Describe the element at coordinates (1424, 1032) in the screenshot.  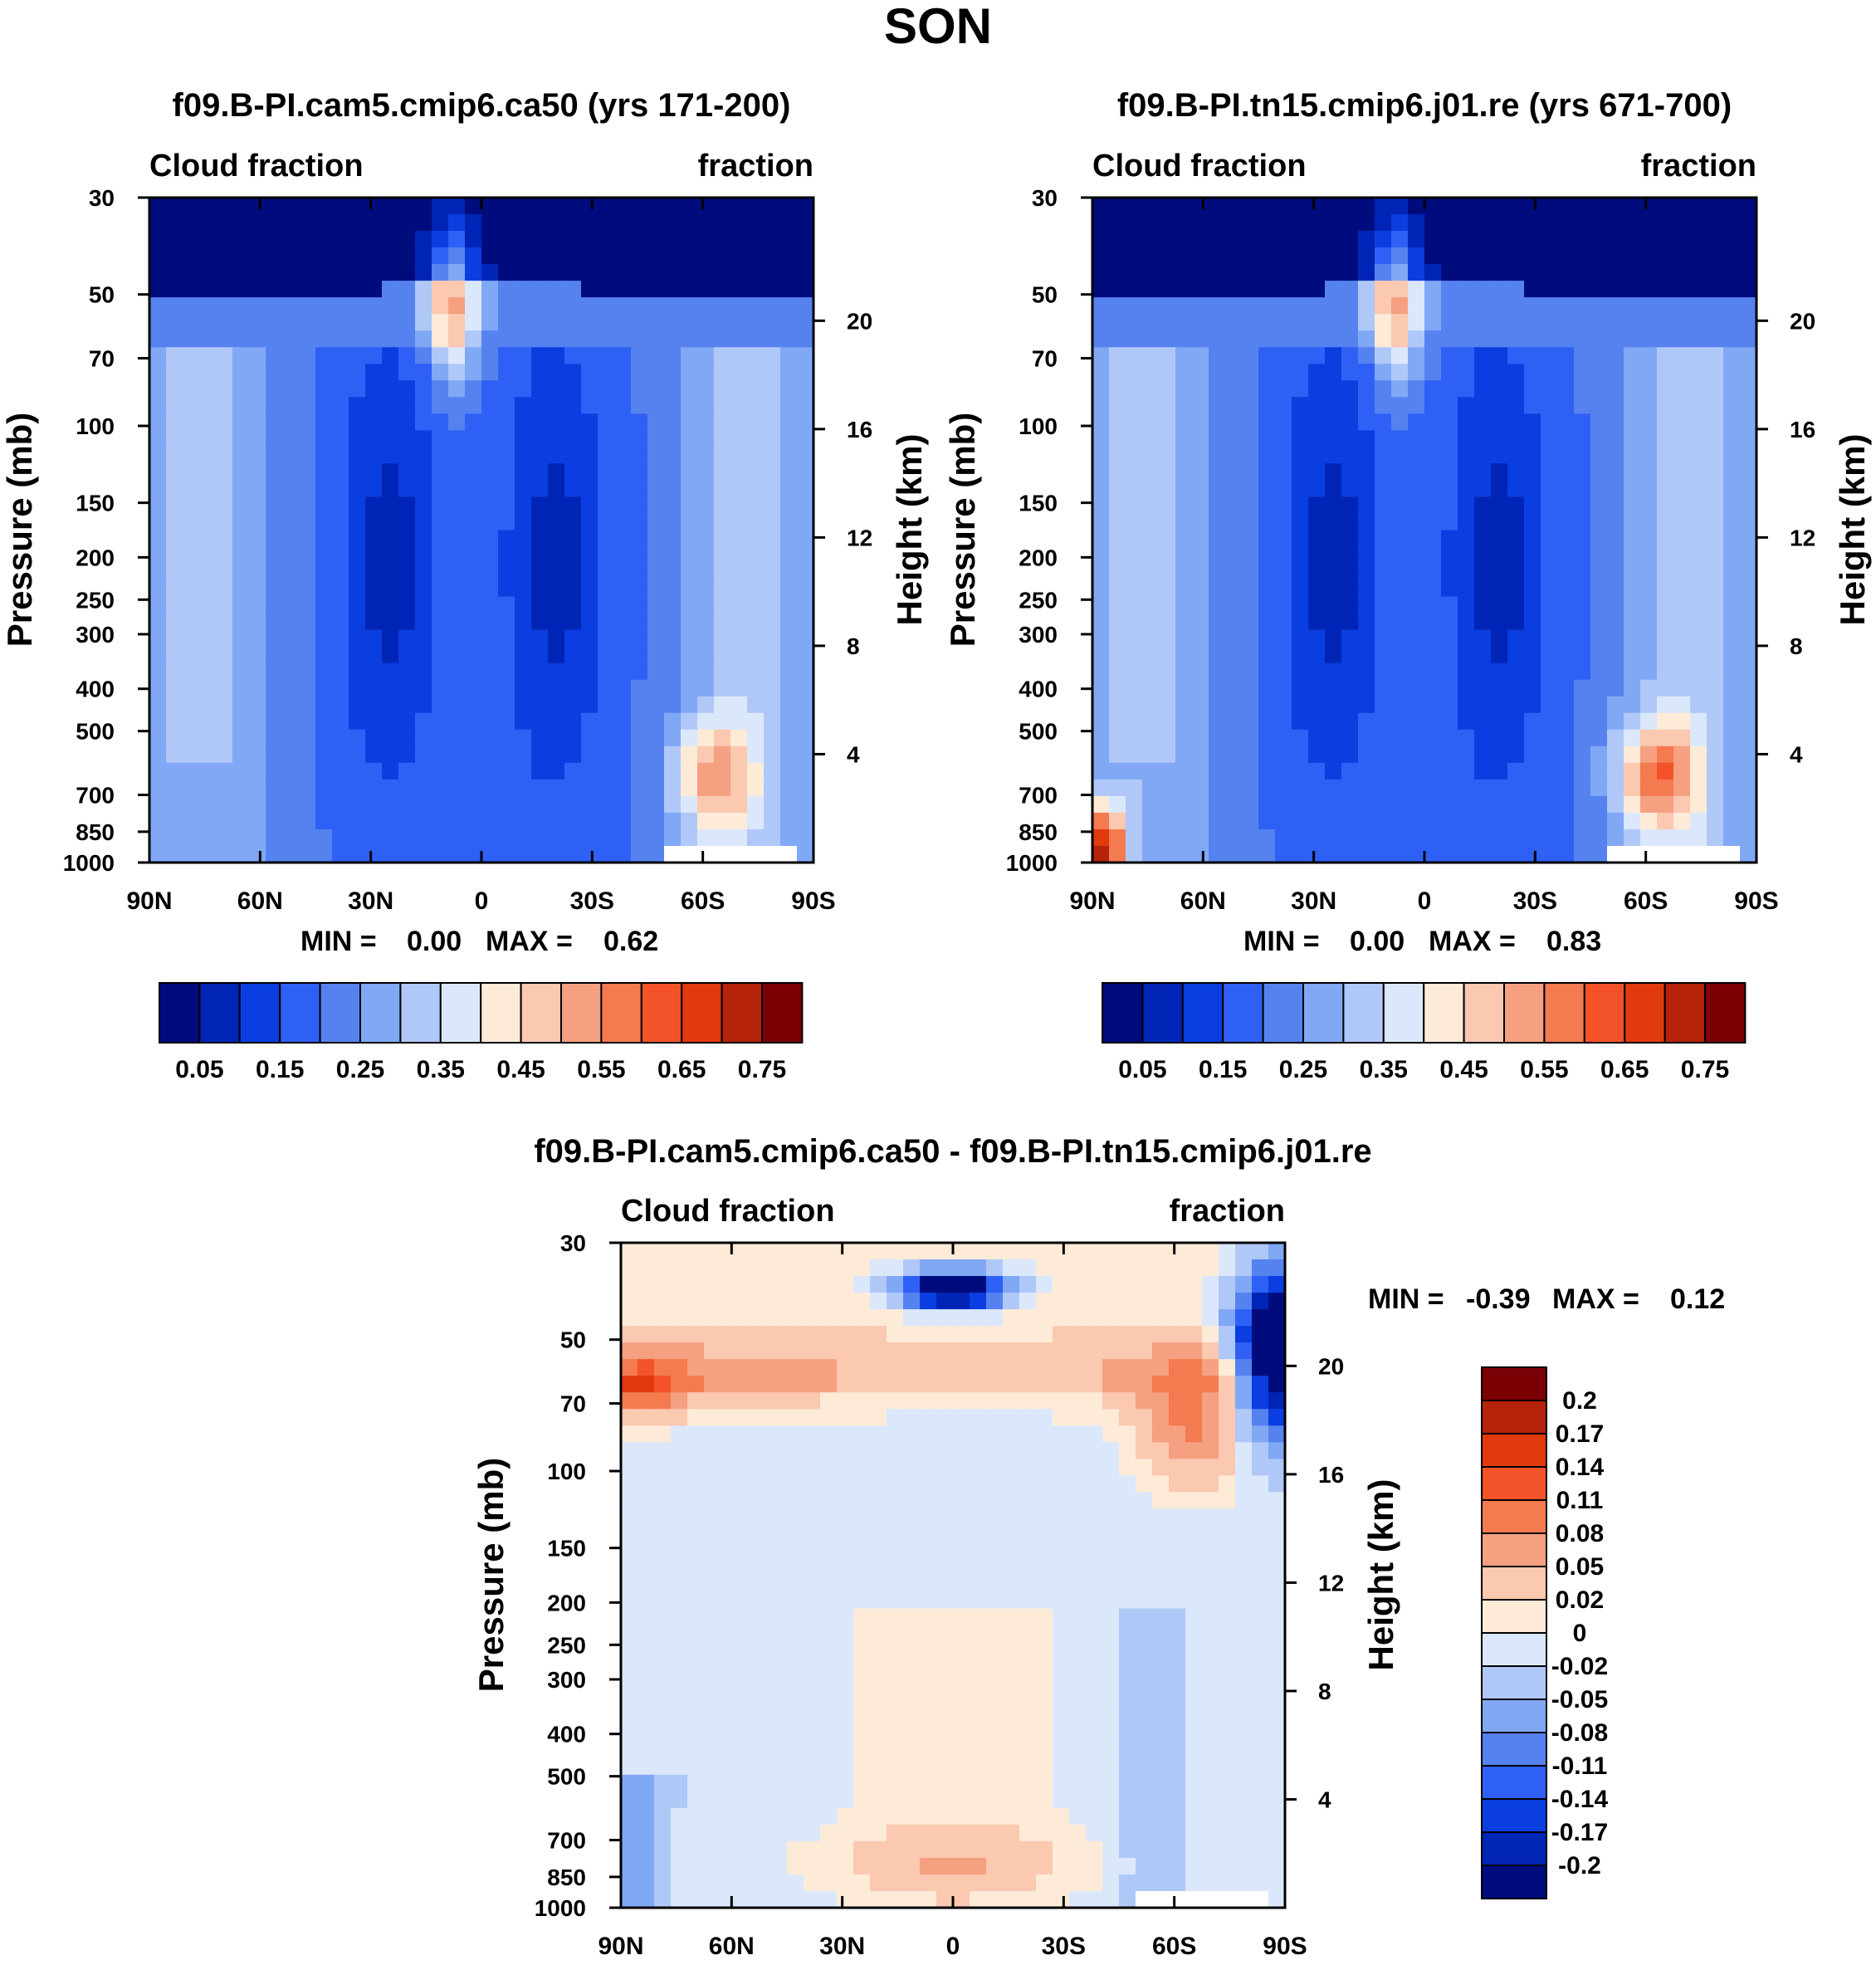
I see `panel-2-colorbar: 0.05 0.15 0.25 0.35 0.45 0.55 0.65 0.75` at that location.